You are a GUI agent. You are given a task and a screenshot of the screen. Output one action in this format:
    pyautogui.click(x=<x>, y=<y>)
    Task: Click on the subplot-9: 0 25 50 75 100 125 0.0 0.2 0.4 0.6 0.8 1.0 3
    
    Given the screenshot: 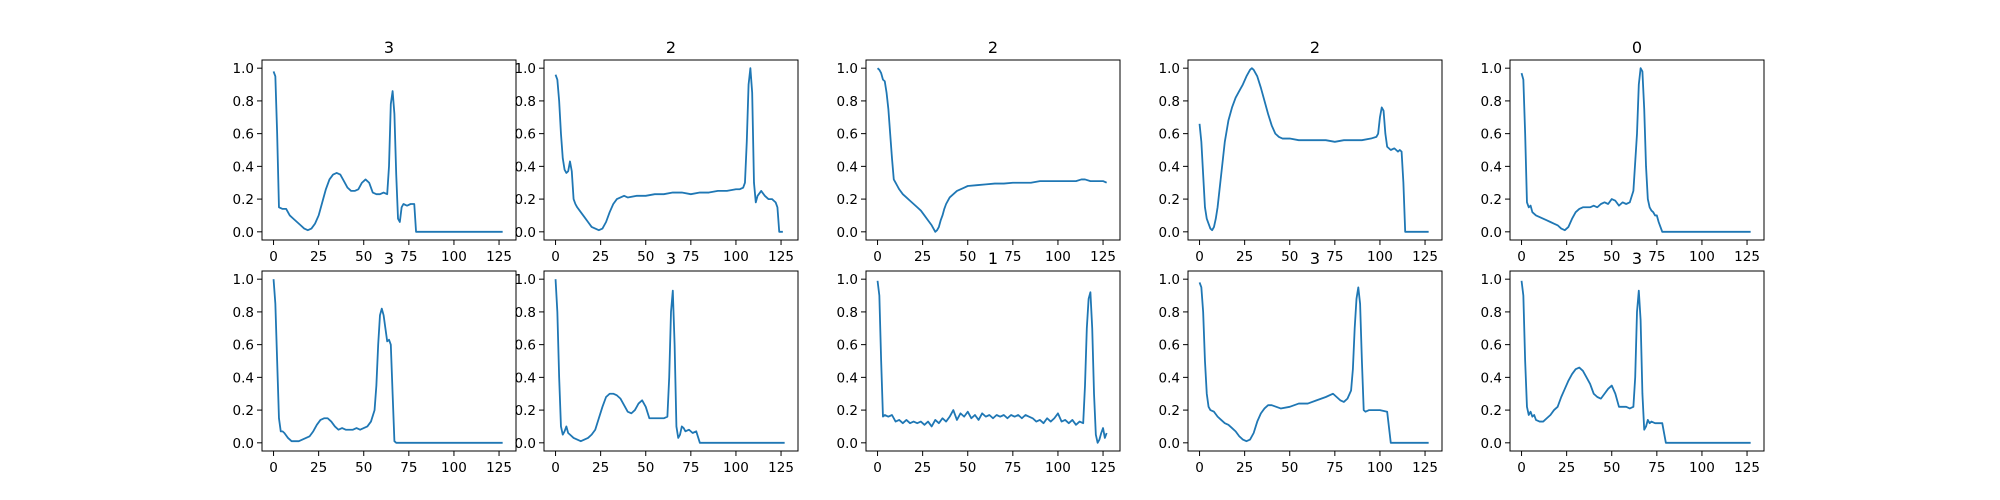 What is the action you would take?
    pyautogui.click(x=1301, y=362)
    